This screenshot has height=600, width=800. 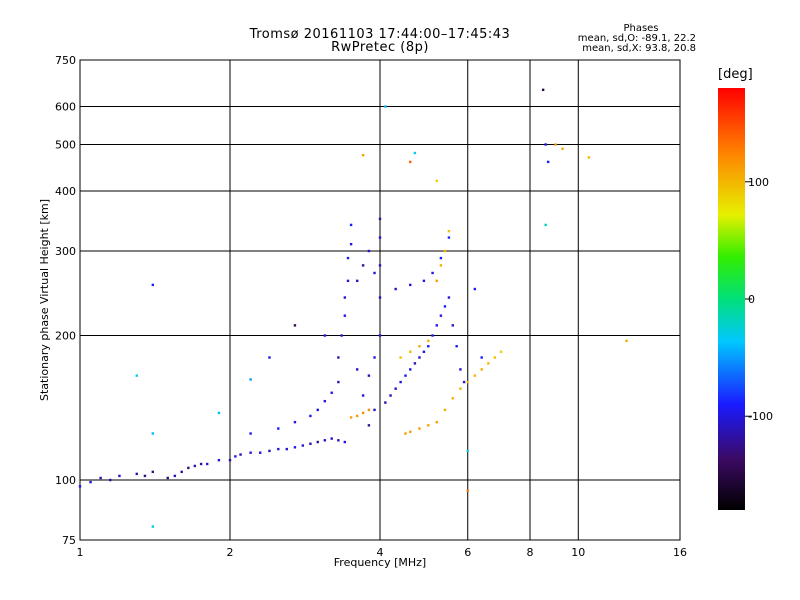 What do you see at coordinates (44, 300) in the screenshot?
I see `y-axis-label: Stationary phase Virtual Height [km]` at bounding box center [44, 300].